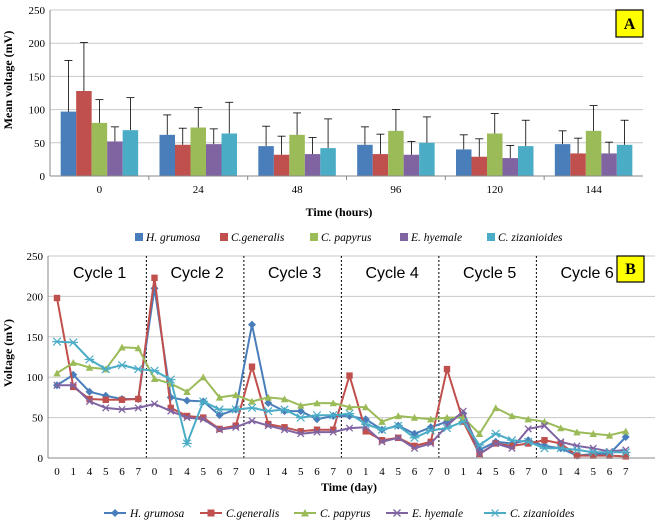 This screenshot has width=664, height=522. Describe the element at coordinates (43, 177) in the screenshot. I see `a-y-tick-label: 0` at that location.